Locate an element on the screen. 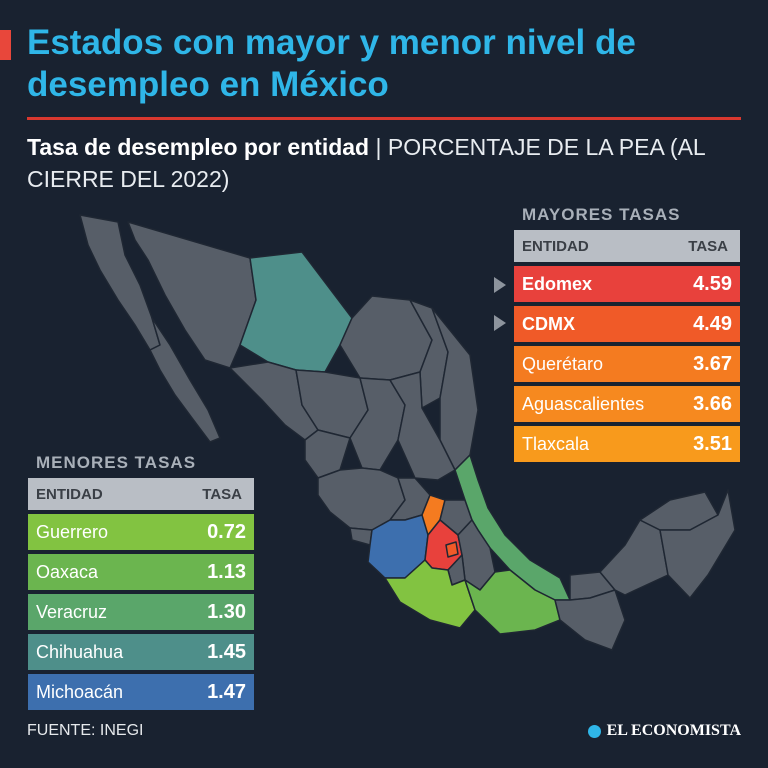  row-entity: Veracruz is located at coordinates (72, 611).